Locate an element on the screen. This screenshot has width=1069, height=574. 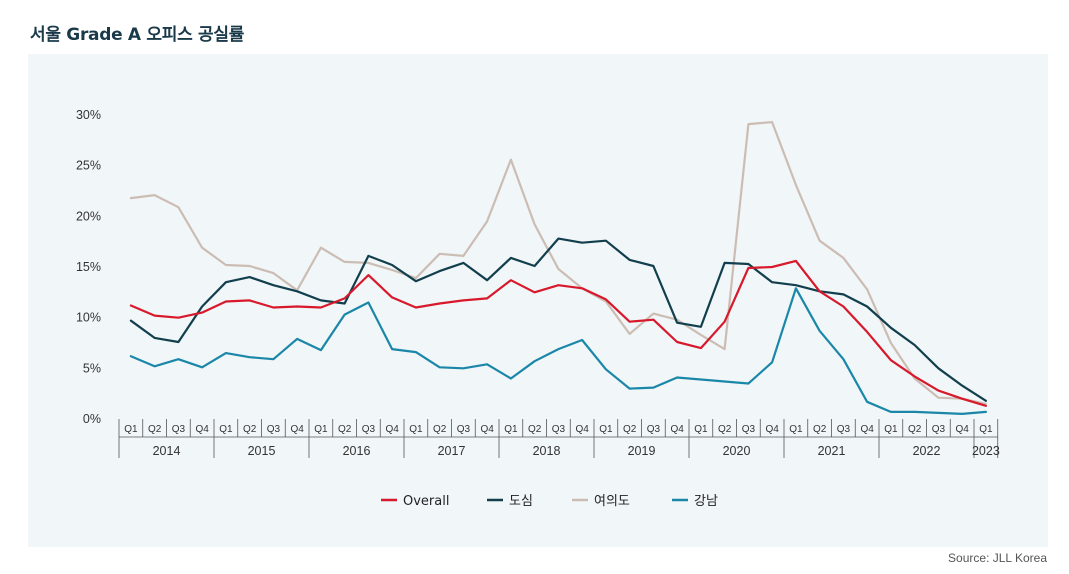
year-label: 2022 is located at coordinates (927, 451).